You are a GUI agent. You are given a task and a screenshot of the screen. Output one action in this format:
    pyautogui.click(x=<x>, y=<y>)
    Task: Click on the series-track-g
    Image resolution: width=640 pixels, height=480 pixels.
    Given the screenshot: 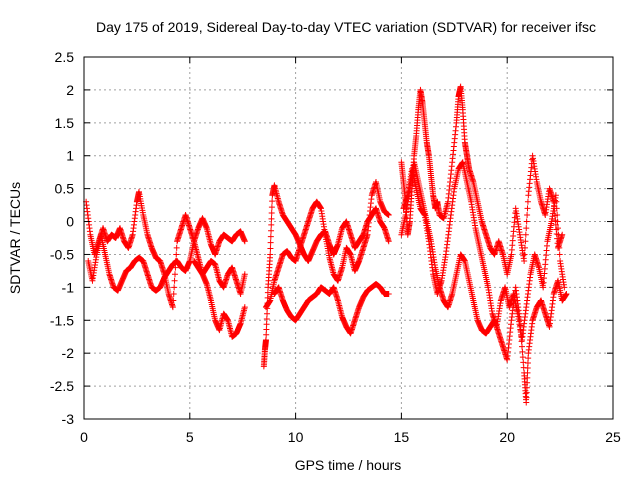 What is the action you would take?
    pyautogui.click(x=482, y=180)
    